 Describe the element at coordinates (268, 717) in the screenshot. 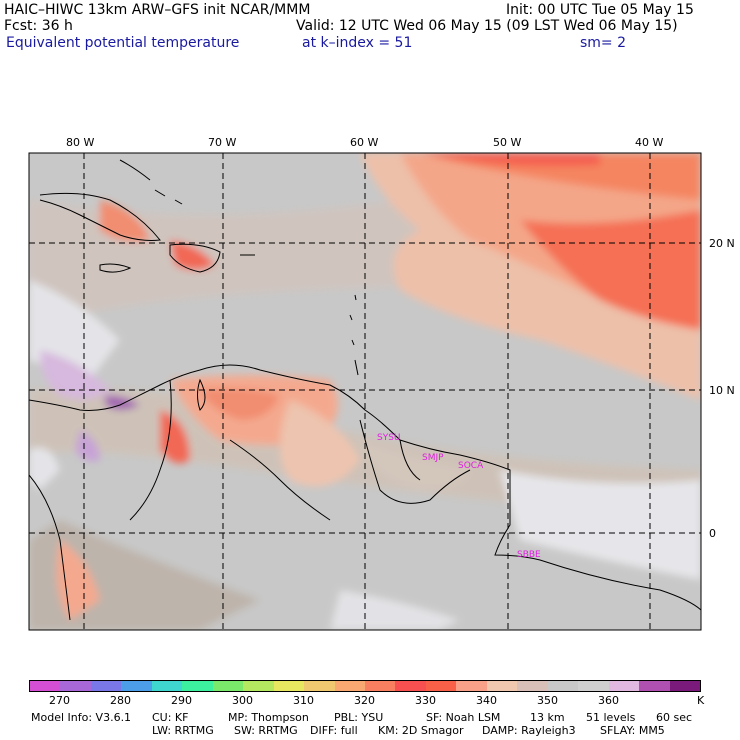

I see `model-info-1c: MP: Thompson` at that location.